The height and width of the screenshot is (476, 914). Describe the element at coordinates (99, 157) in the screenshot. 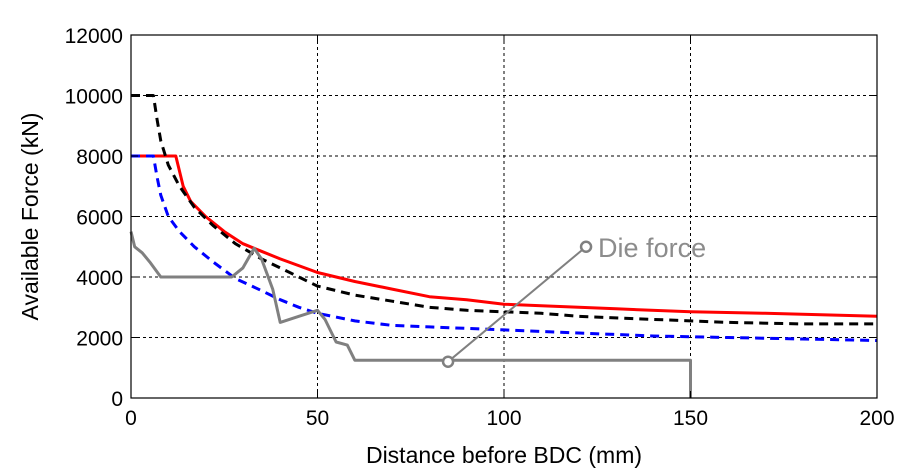

I see `y-tick-label: 8000` at that location.